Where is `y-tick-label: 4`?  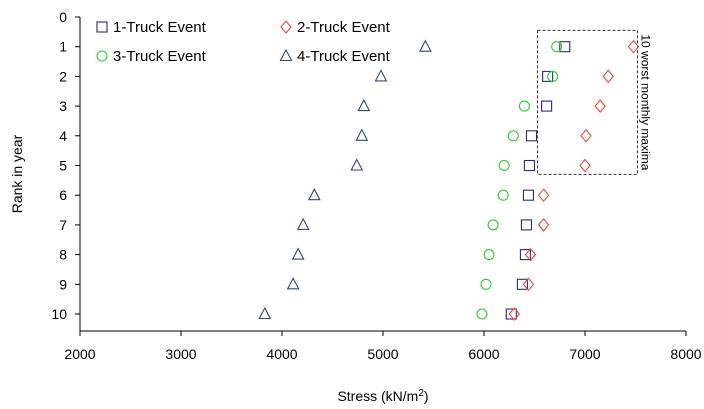
y-tick-label: 4 is located at coordinates (63, 136).